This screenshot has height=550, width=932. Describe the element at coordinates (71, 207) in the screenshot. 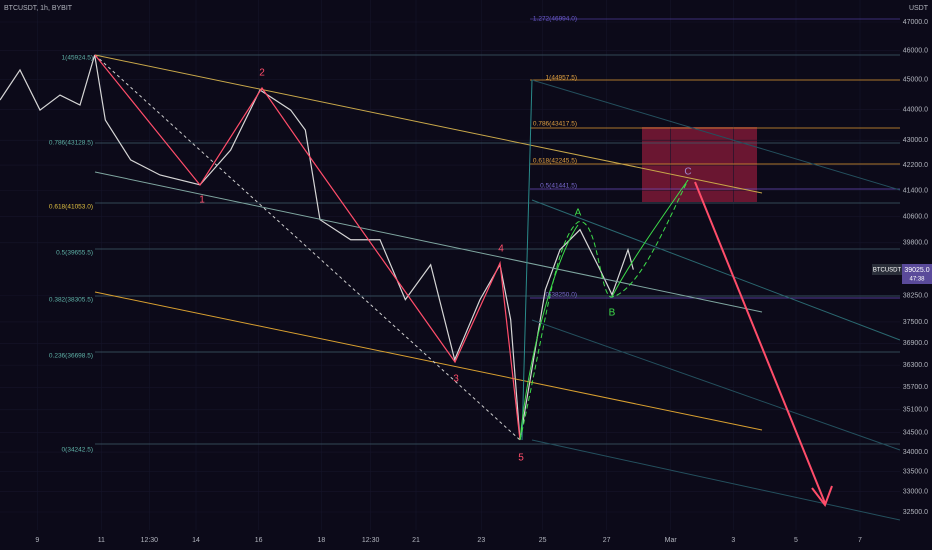

I see `fib-label: 0.618(41053.0)` at that location.